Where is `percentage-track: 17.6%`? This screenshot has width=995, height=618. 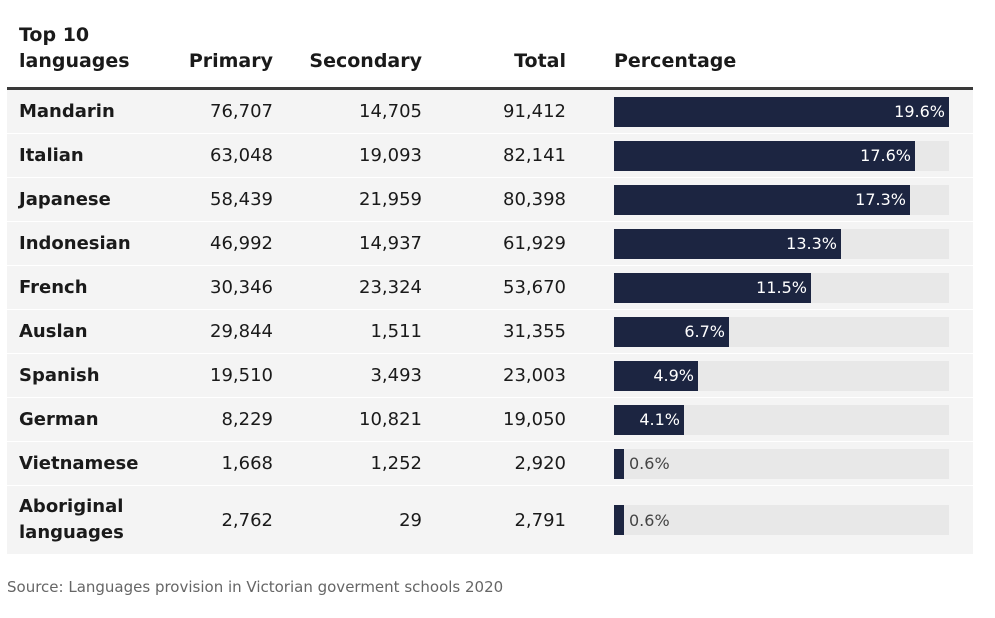
percentage-track: 17.6% is located at coordinates (781, 155).